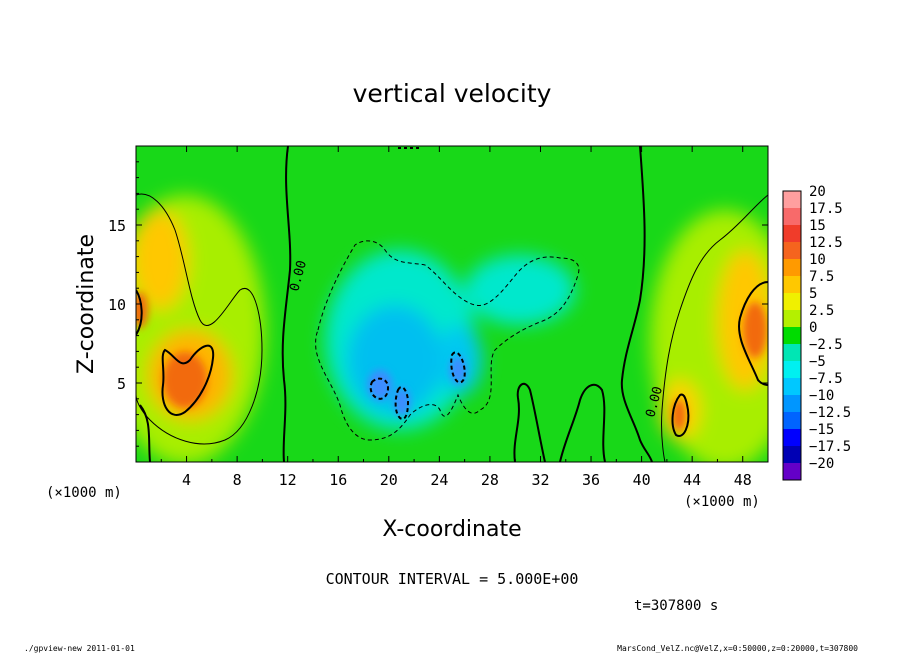 Image resolution: width=904 pixels, height=654 pixels. Describe the element at coordinates (821, 277) in the screenshot. I see `colorbar-label: 7.5` at that location.